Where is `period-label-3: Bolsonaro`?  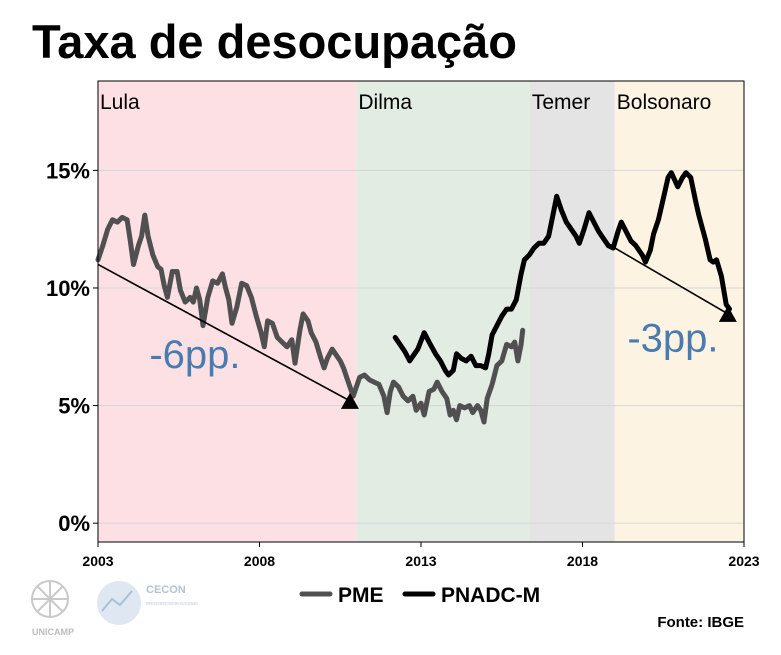 period-label-3: Bolsonaro is located at coordinates (664, 102).